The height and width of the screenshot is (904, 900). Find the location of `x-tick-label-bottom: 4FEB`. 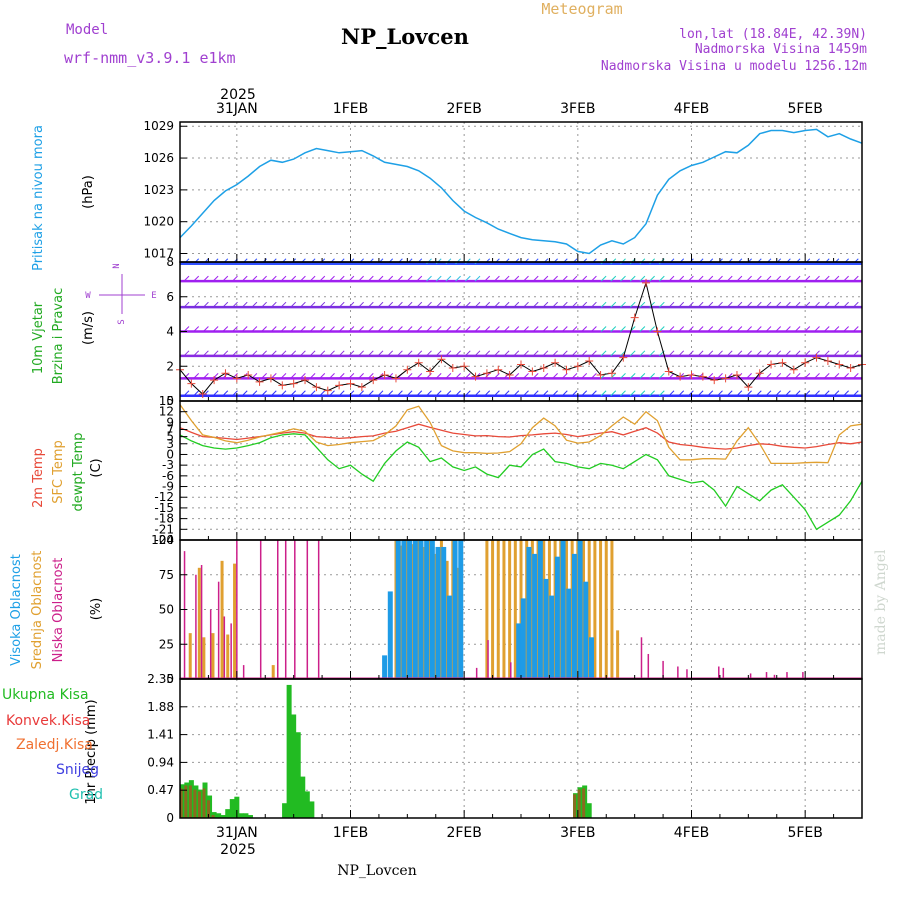

x-tick-label-bottom: 4FEB is located at coordinates (691, 833).